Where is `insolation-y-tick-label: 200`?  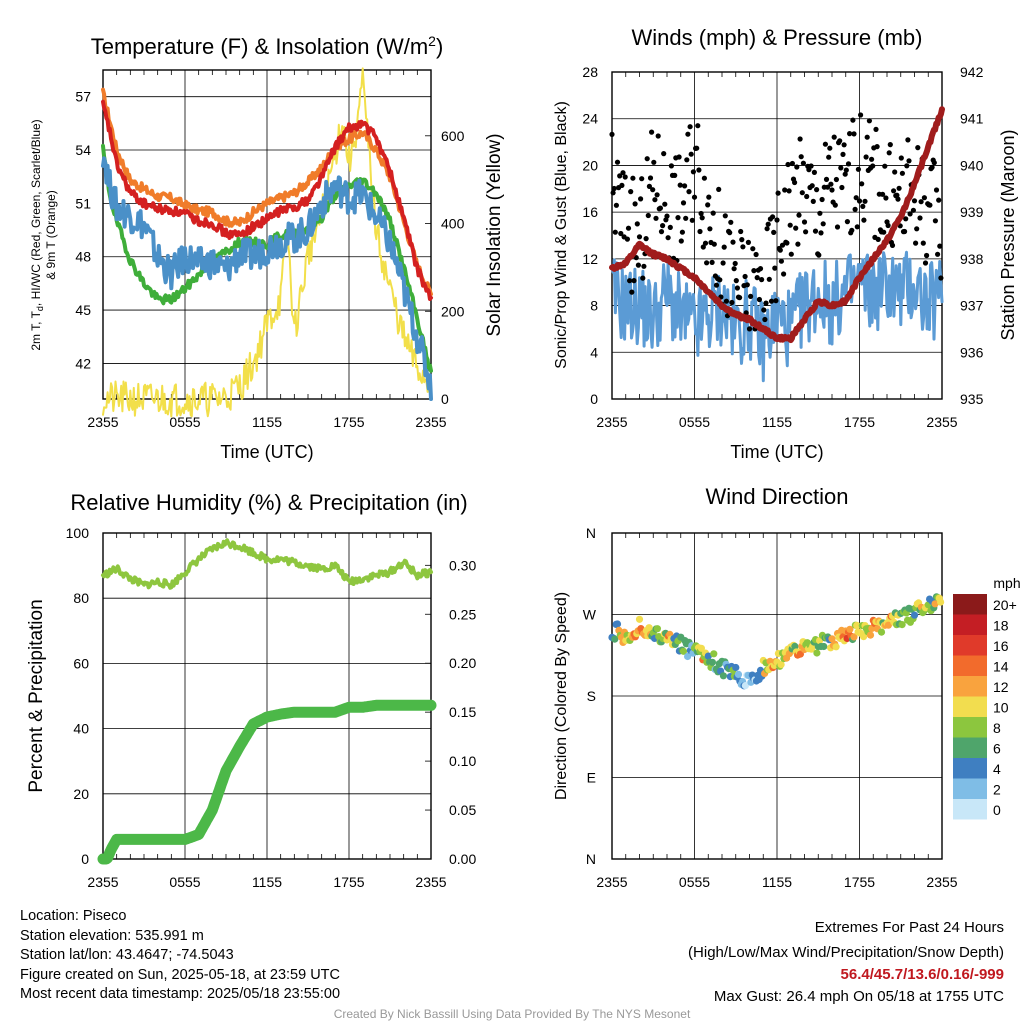 insolation-y-tick-label: 200 is located at coordinates (453, 311).